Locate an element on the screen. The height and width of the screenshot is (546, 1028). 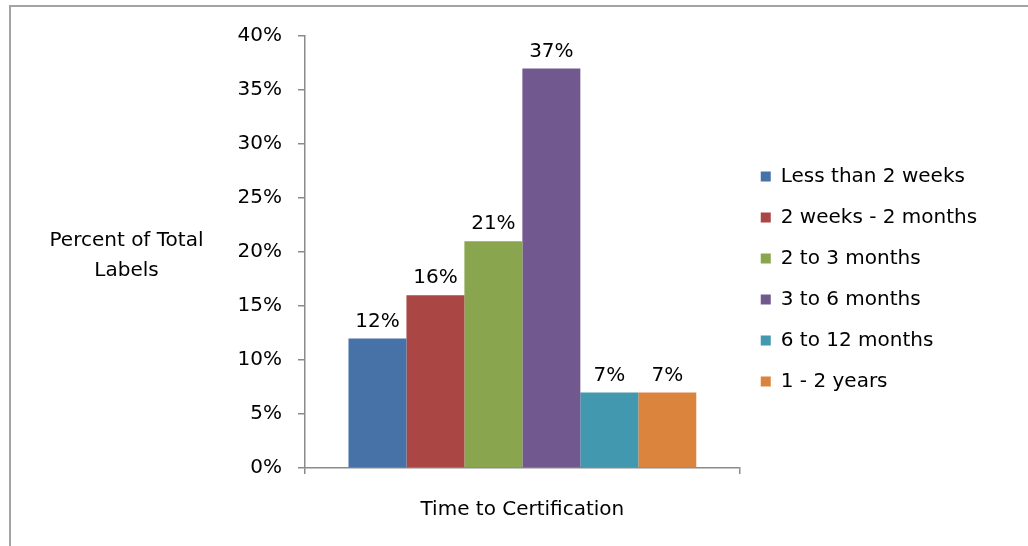
legend-label: Less than 2 weeks is located at coordinates (872, 174).